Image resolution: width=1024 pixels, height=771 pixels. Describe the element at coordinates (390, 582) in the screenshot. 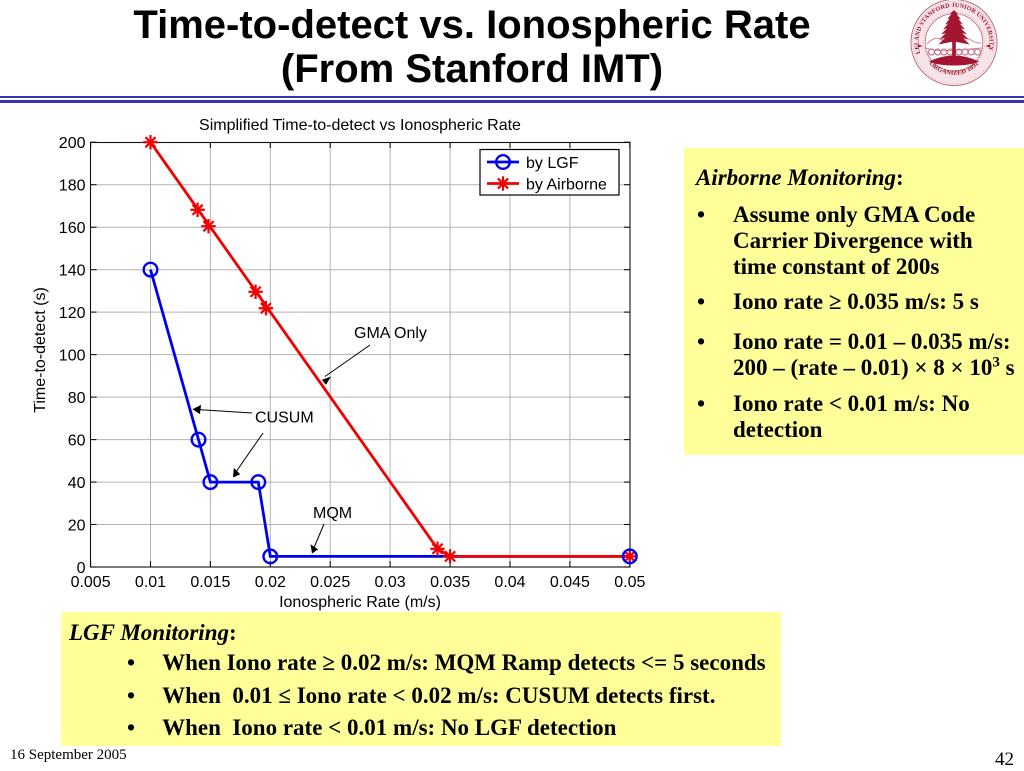

I see `svg-text: 0.03` at that location.